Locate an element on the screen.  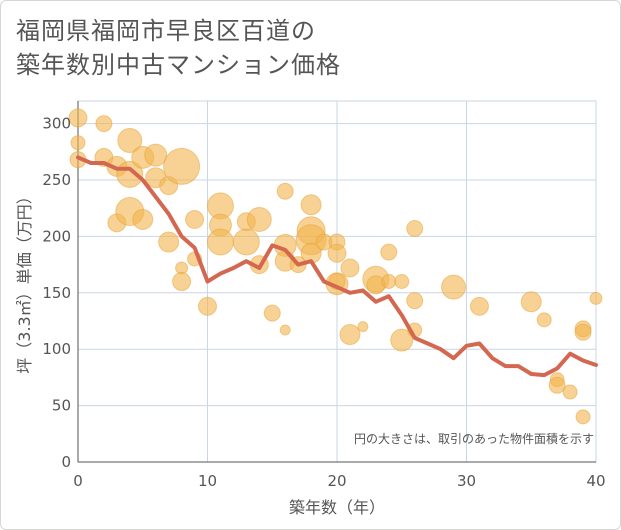
y-tick-label: 150 is located at coordinates (56, 293).